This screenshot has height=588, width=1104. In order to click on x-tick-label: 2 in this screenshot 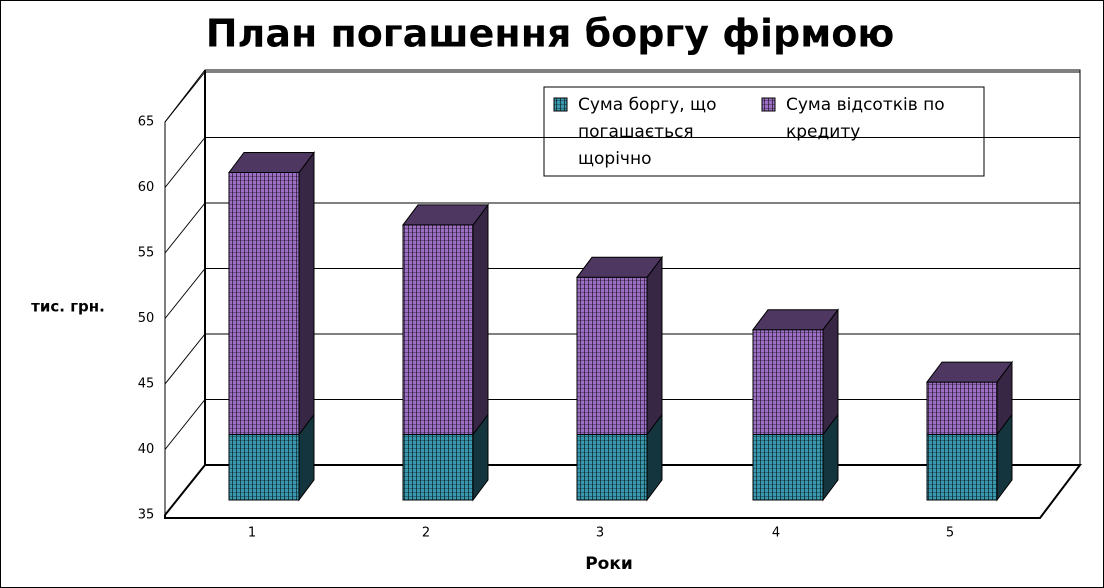, I will do `click(426, 533)`.